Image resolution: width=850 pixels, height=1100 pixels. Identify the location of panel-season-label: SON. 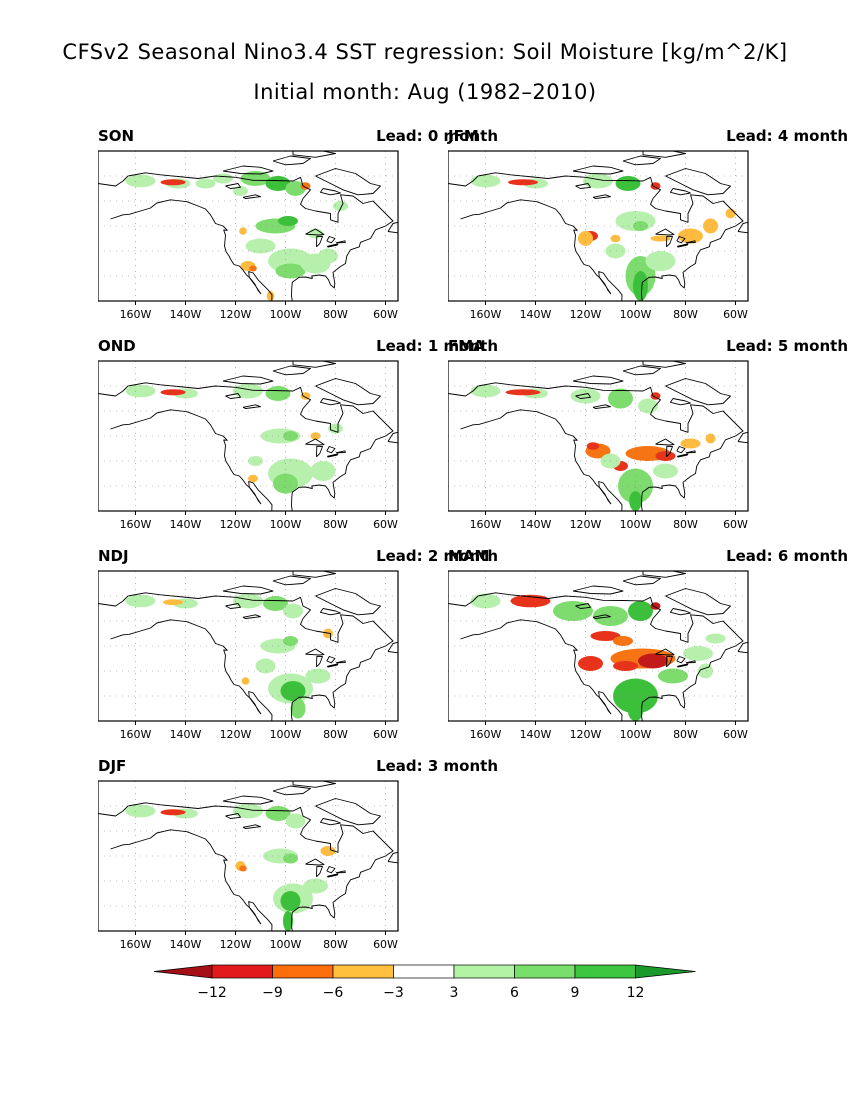
(116, 136).